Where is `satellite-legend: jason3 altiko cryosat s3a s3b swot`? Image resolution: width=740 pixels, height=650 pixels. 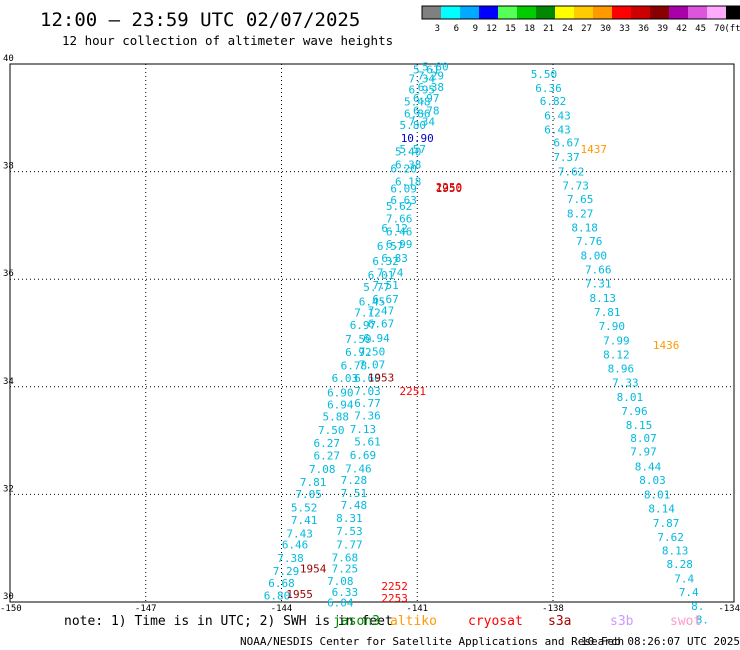
satellite-legend: jason3 altiko cryosat s3a s3b swot is located at coordinates (517, 621).